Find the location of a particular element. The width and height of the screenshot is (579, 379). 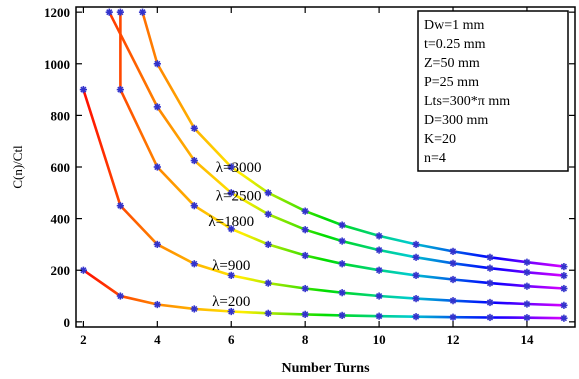

legend-line: Dw=1 mm is located at coordinates (454, 25).